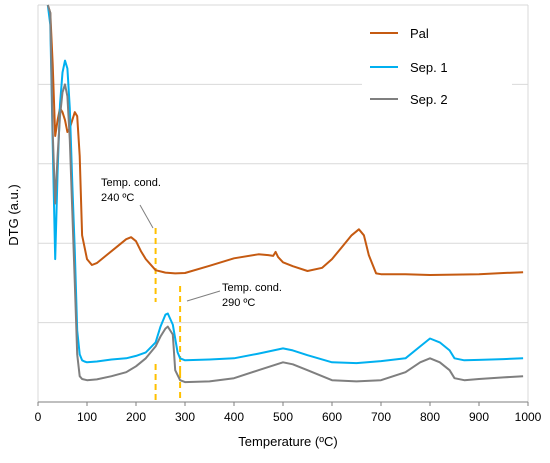 Image resolution: width=550 pixels, height=463 pixels. I want to click on annotation-240: Temp. cond. 240 ºC, so click(131, 203).